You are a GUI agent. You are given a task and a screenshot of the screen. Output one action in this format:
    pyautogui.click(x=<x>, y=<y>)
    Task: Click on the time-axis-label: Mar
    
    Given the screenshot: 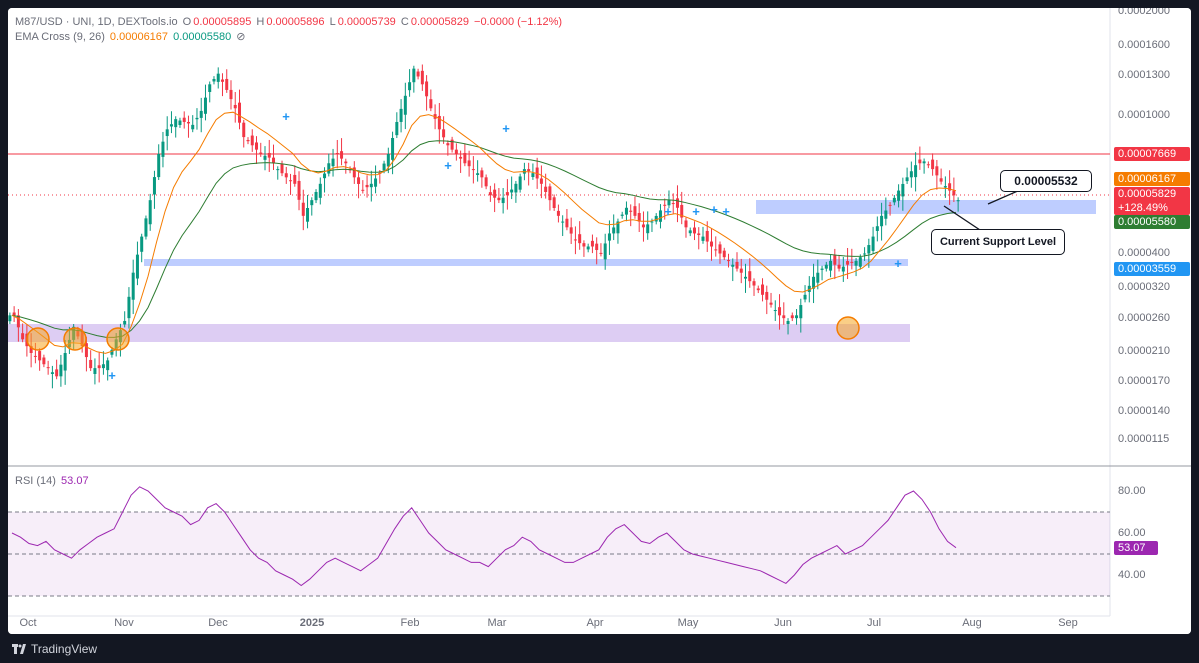 What is the action you would take?
    pyautogui.click(x=497, y=623)
    